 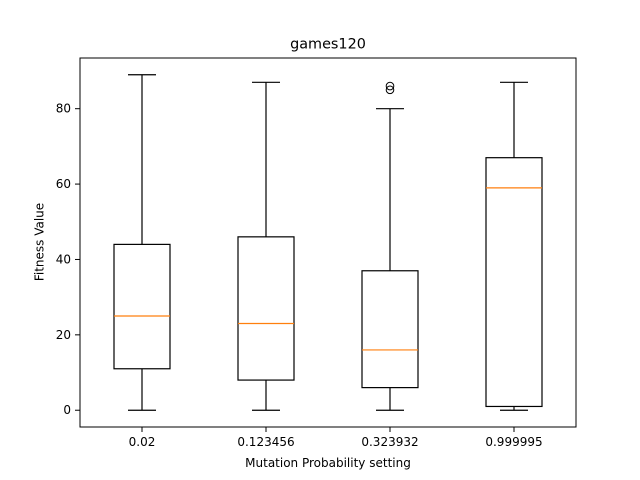 What do you see at coordinates (328, 45) in the screenshot?
I see `chart-title: games120` at bounding box center [328, 45].